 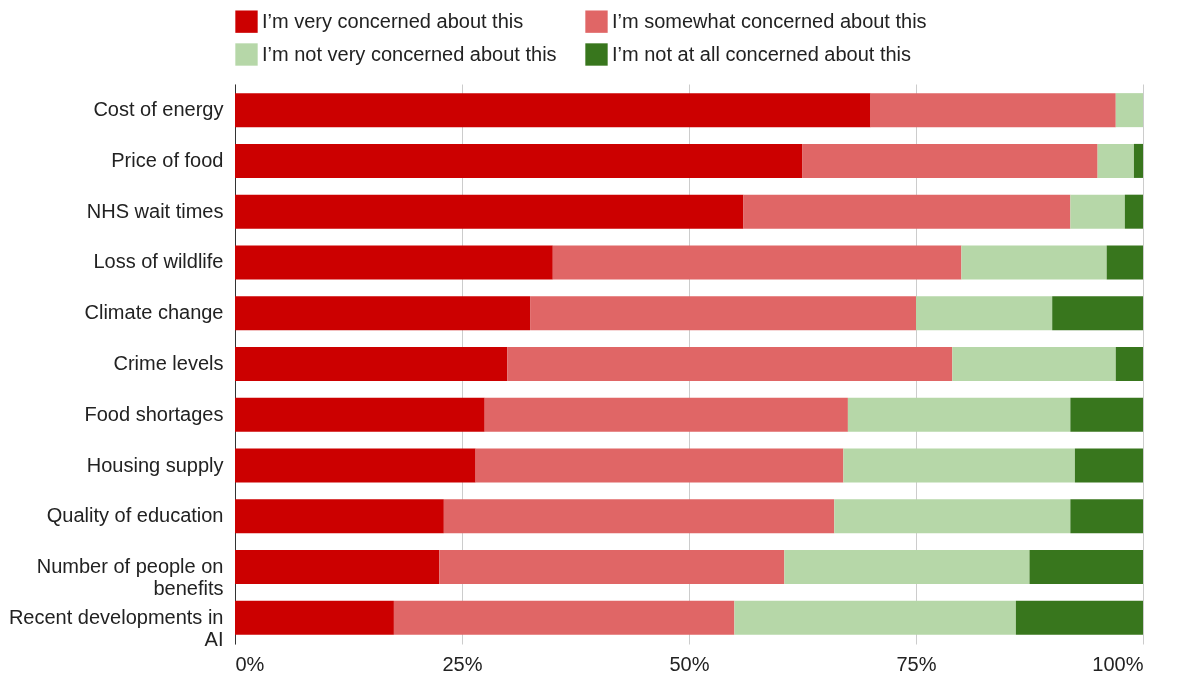 I want to click on x-tick-label: 75%, so click(x=916, y=663).